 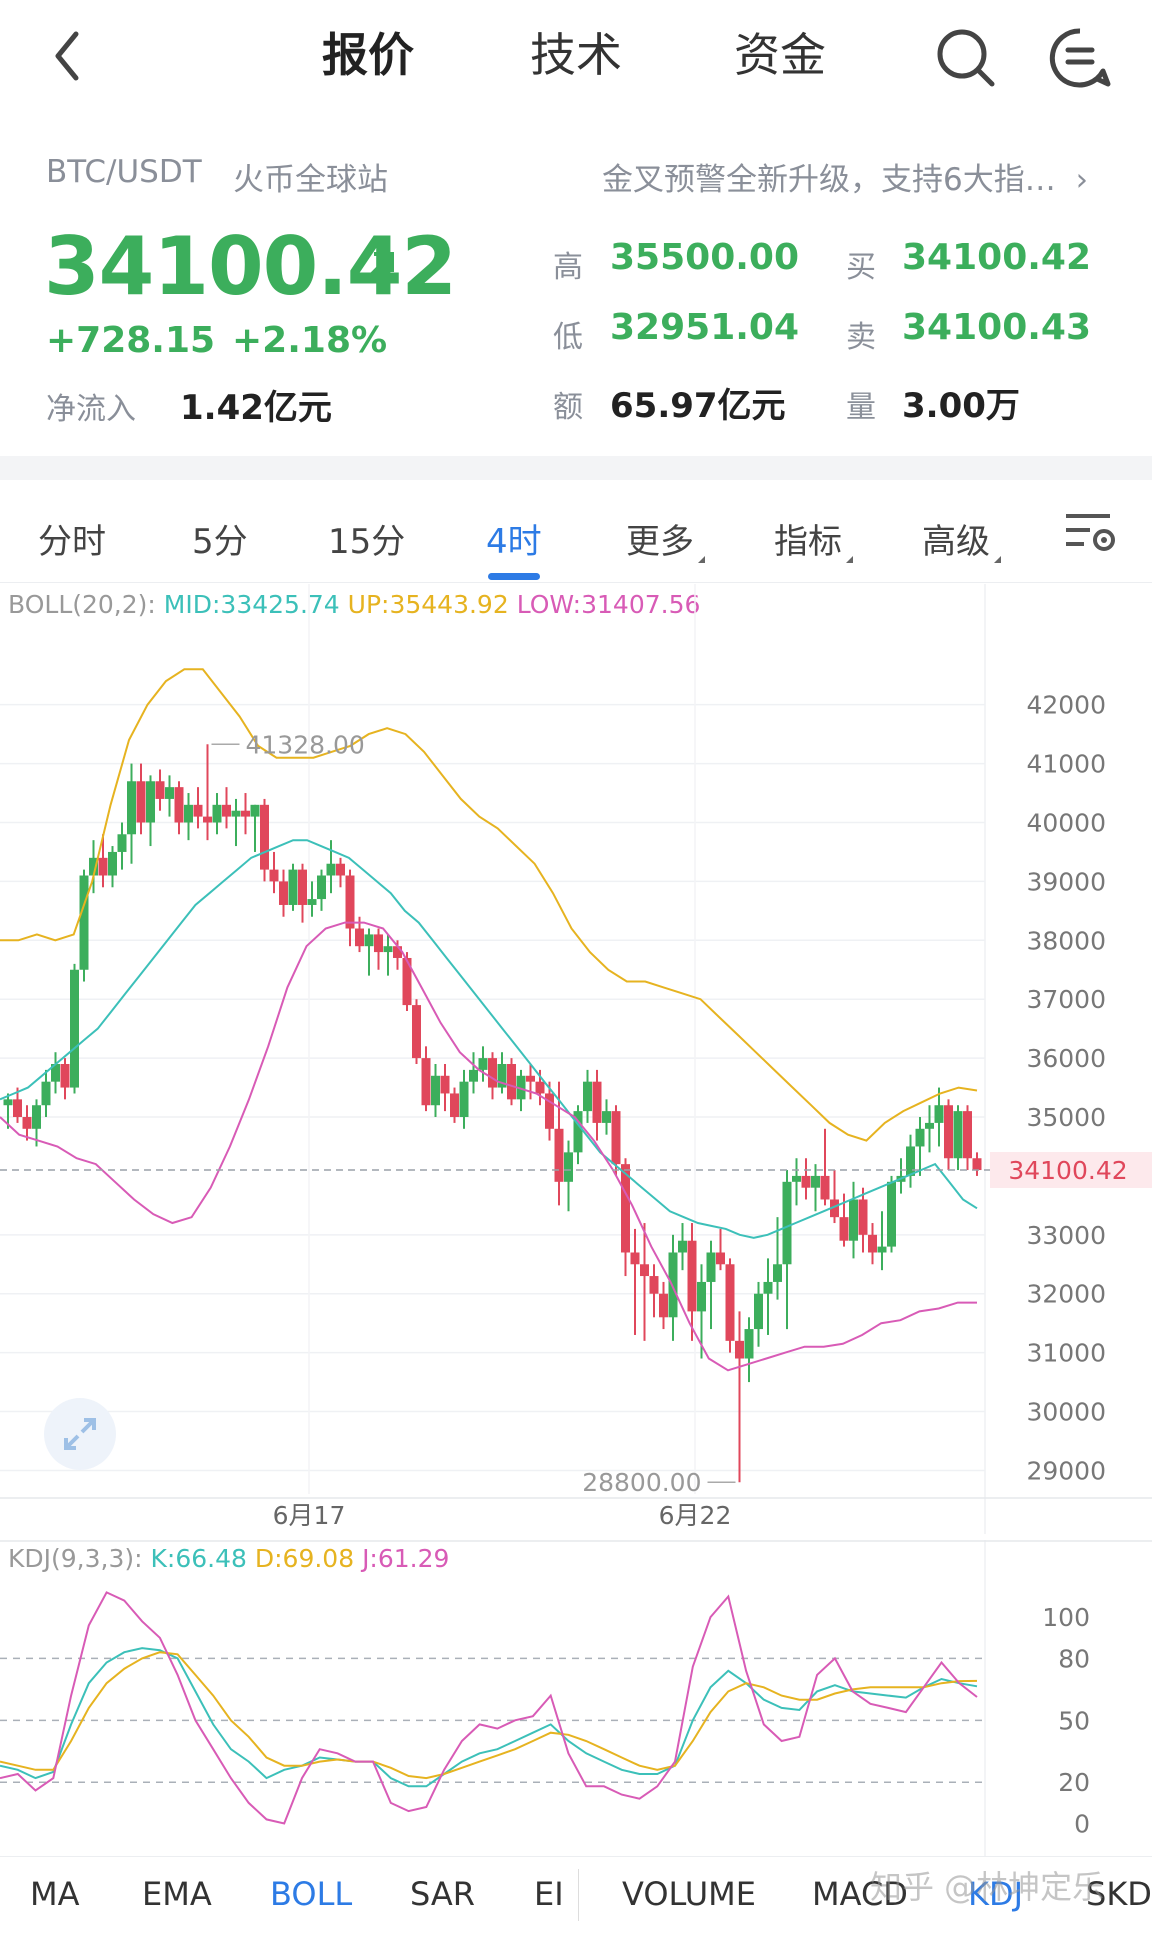 I want to click on y-tick-label: 39000, so click(x=1066, y=881).